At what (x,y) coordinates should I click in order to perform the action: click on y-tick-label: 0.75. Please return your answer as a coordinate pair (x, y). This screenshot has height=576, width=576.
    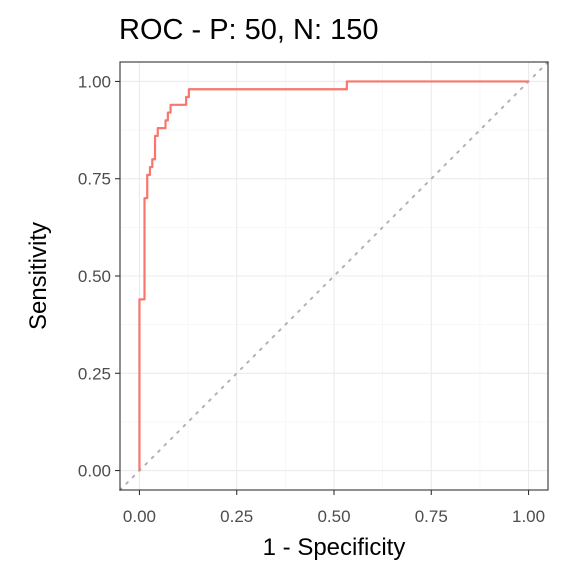
    Looking at the image, I should click on (94, 179).